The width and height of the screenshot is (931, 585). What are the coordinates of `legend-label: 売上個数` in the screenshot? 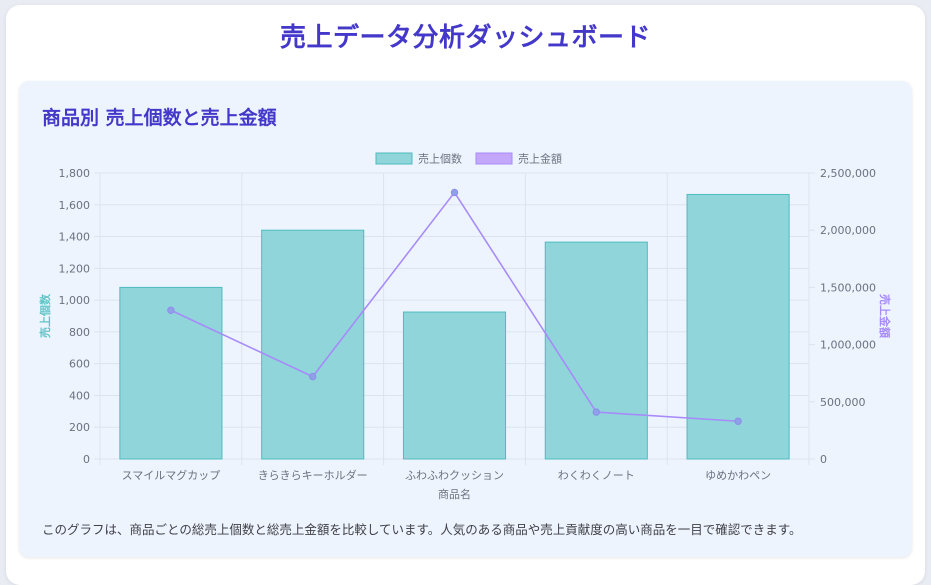 It's located at (440, 159).